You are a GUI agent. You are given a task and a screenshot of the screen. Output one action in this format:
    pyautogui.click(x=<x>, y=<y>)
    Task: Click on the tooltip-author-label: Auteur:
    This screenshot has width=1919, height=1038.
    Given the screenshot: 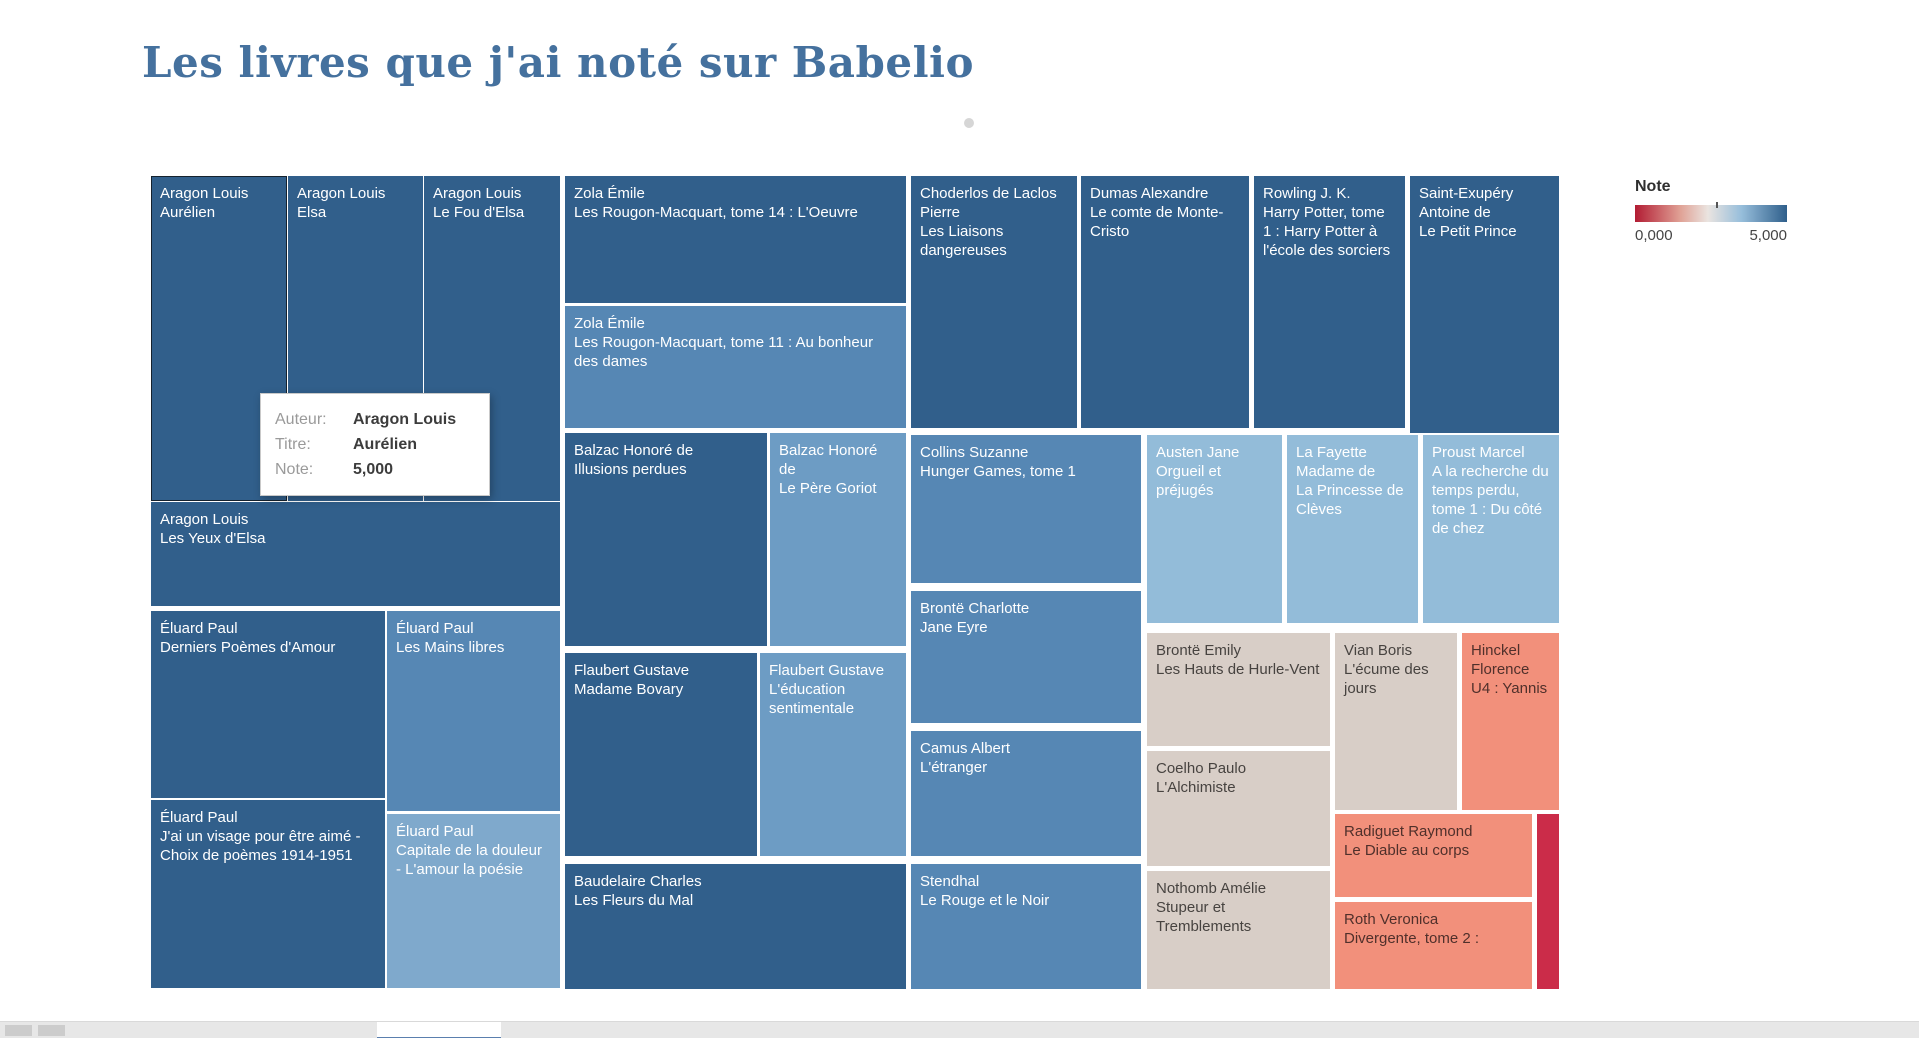 What is the action you would take?
    pyautogui.click(x=301, y=419)
    